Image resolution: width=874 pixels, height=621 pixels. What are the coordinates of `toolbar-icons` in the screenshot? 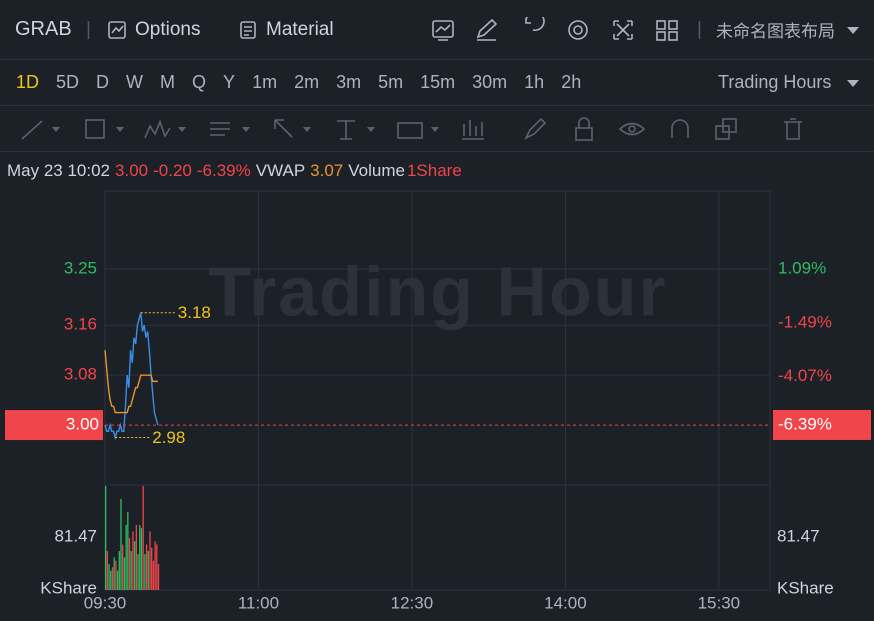 It's located at (565, 29).